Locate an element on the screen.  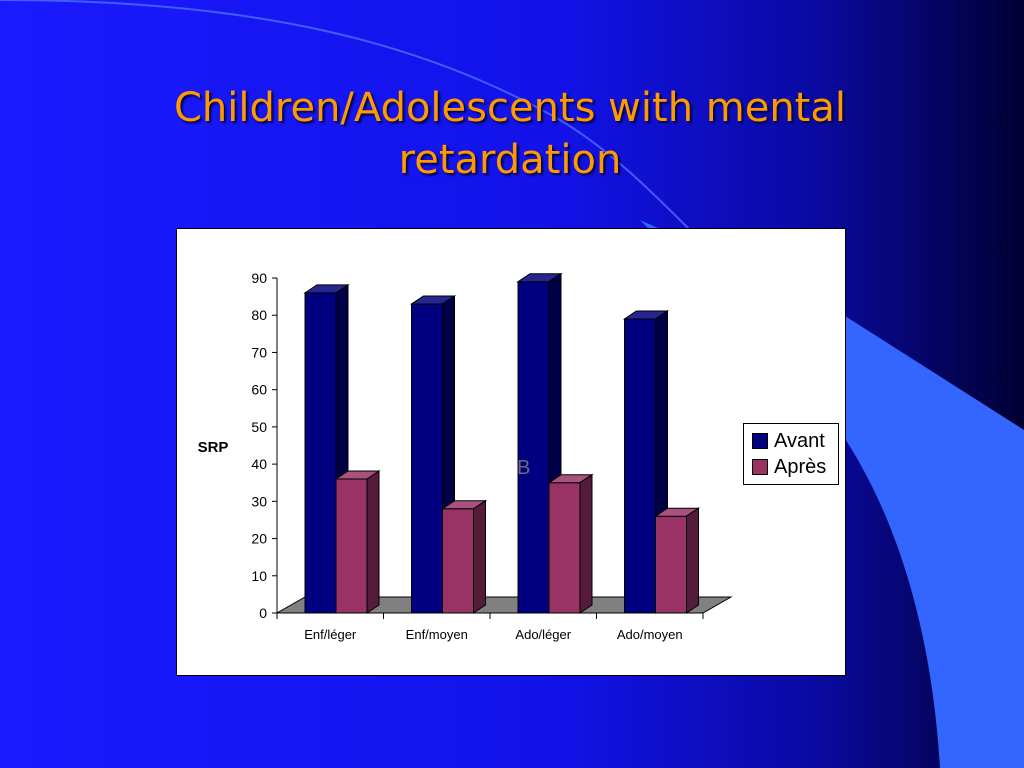
y-tick-label-0: 0 is located at coordinates (263, 613).